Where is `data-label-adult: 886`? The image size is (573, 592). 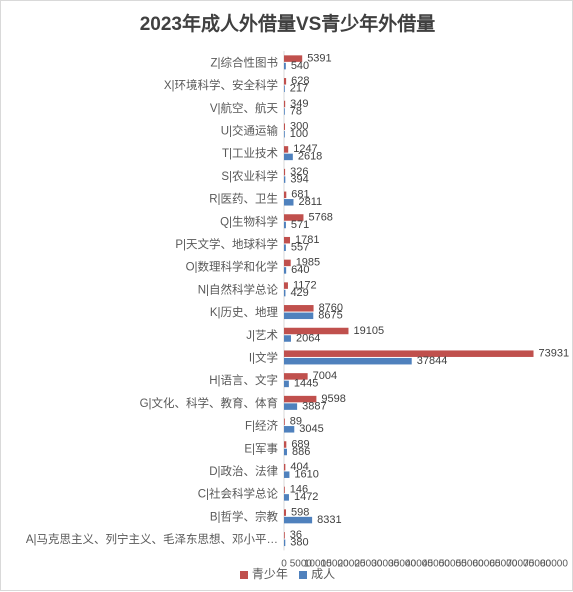 data-label-adult: 886 is located at coordinates (301, 452).